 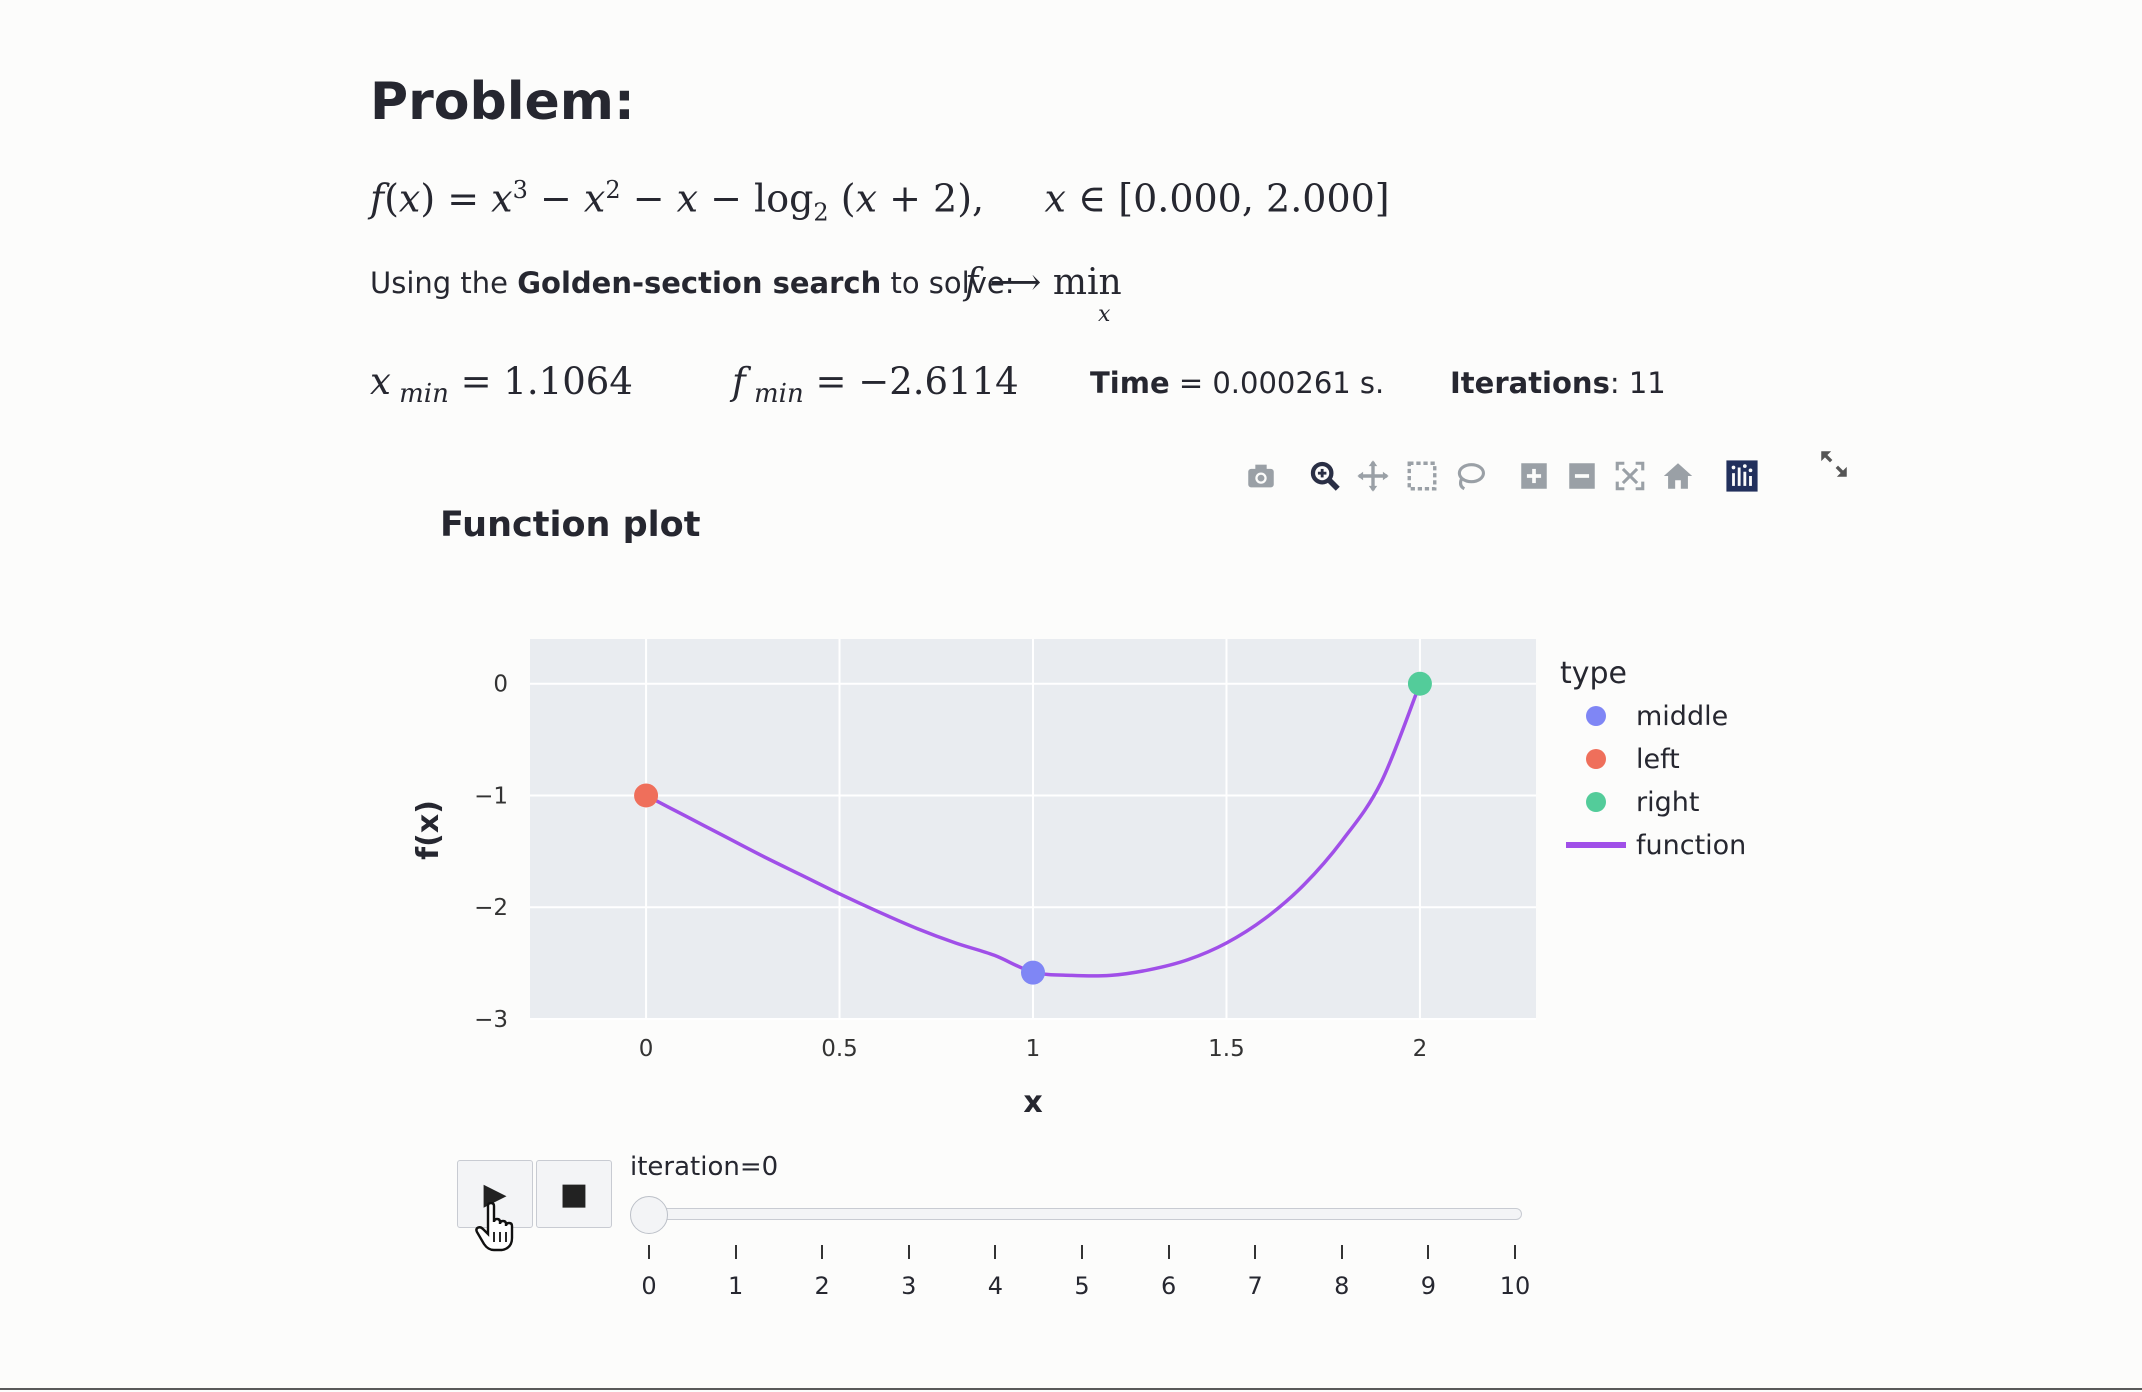 I want to click on iterations-result: Iterations: 11, so click(x=1558, y=383).